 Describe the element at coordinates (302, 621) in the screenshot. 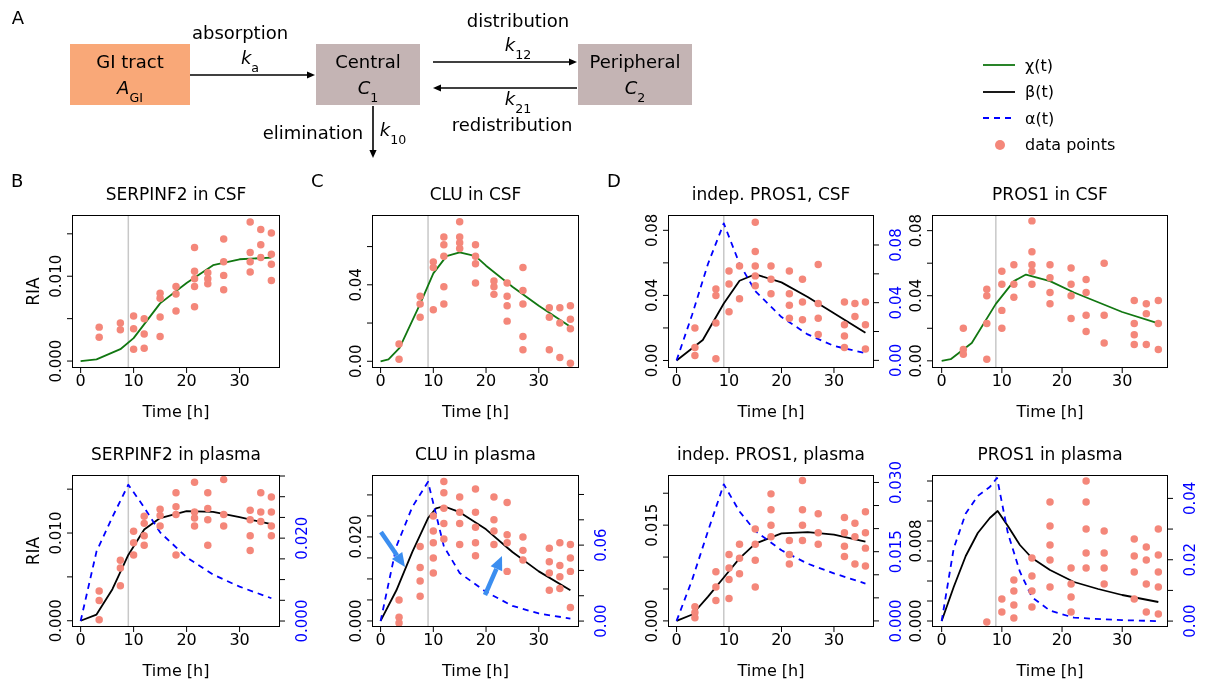

I see `y2-tick-label: 0.000` at that location.